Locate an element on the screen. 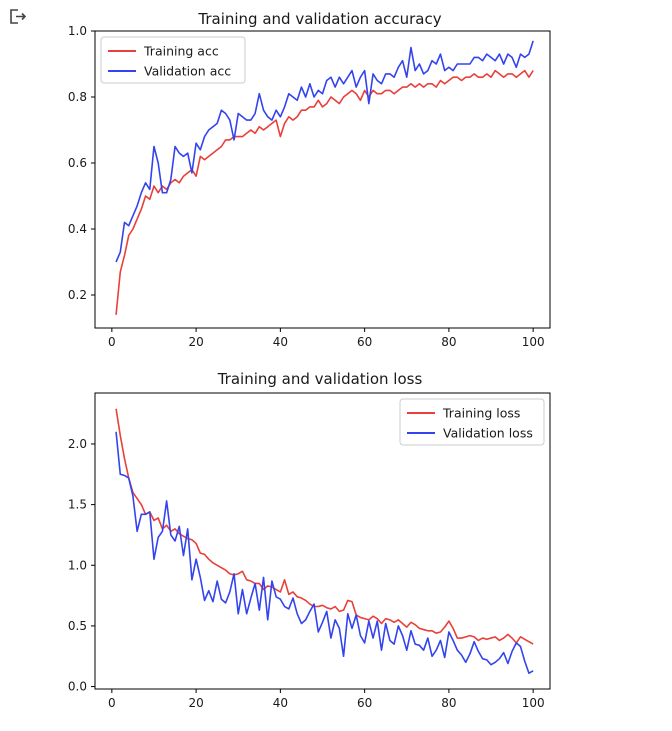 The image size is (672, 731). y-tick-label: 1.5 is located at coordinates (77, 505).